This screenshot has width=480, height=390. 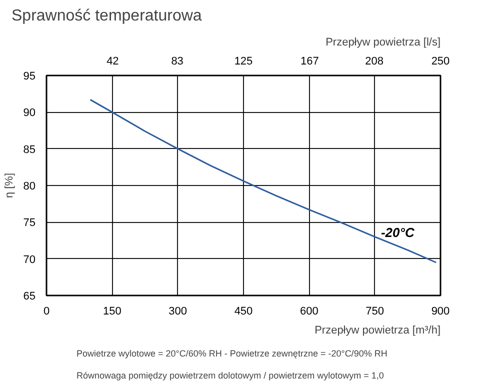 What do you see at coordinates (374, 62) in the screenshot?
I see `x2-tick-label: 208` at bounding box center [374, 62].